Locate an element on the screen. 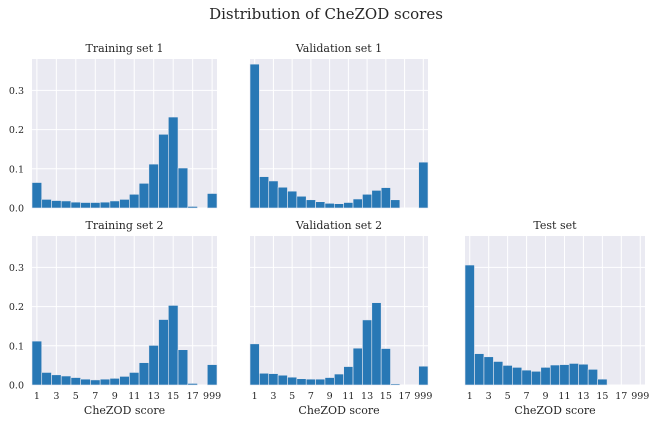 The width and height of the screenshot is (652, 423). panel-1: 0.0 0.1 0.2 0.3 Training set 1 is located at coordinates (113, 128).